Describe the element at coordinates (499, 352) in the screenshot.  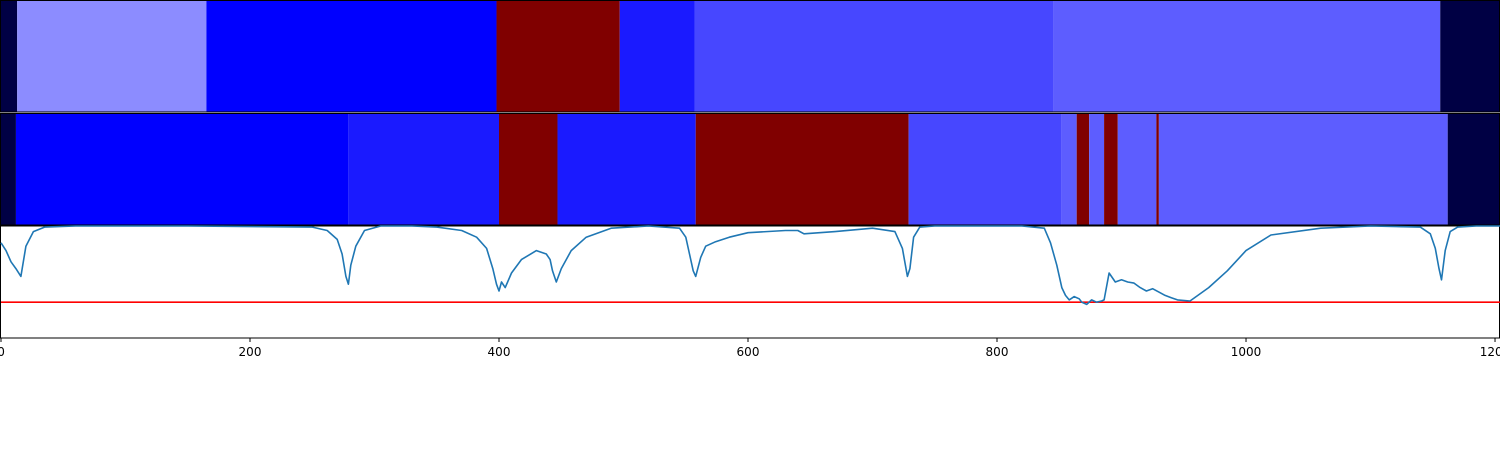
I see `x-tick-label-400: 400` at that location.